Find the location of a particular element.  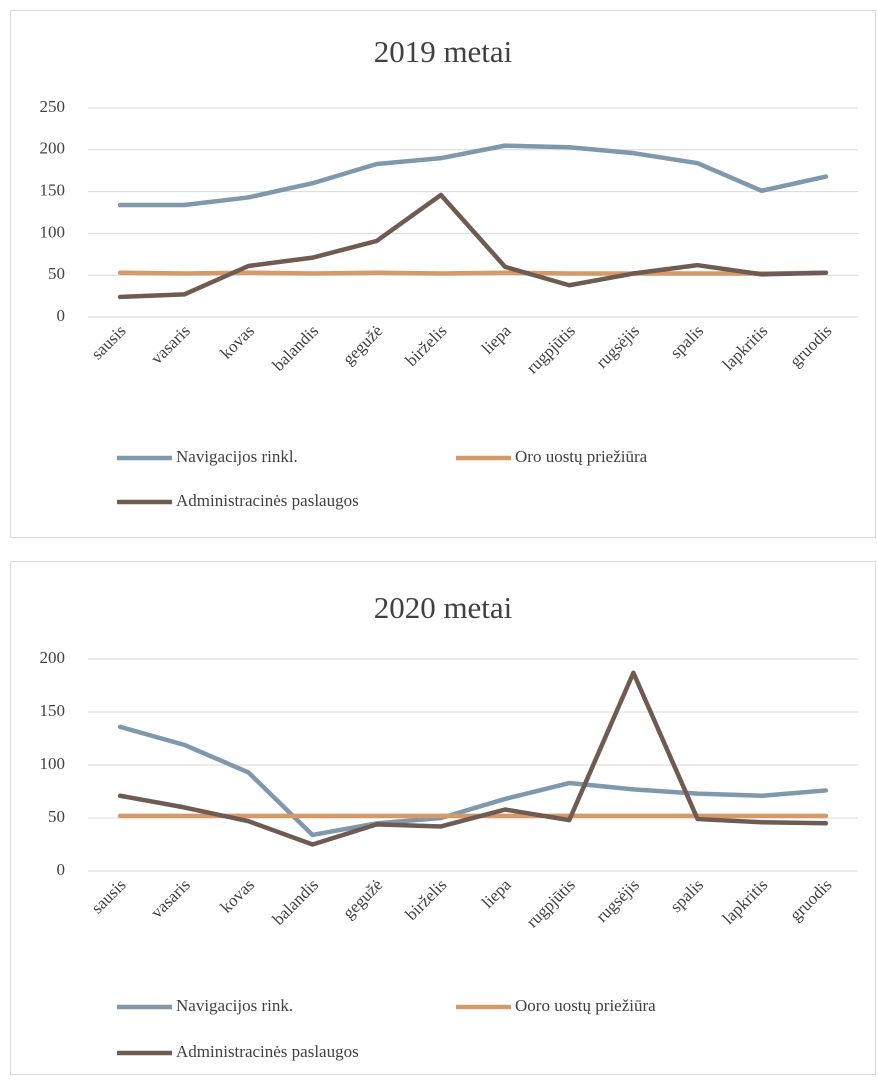

y-tick-label: 250 is located at coordinates (53, 106).